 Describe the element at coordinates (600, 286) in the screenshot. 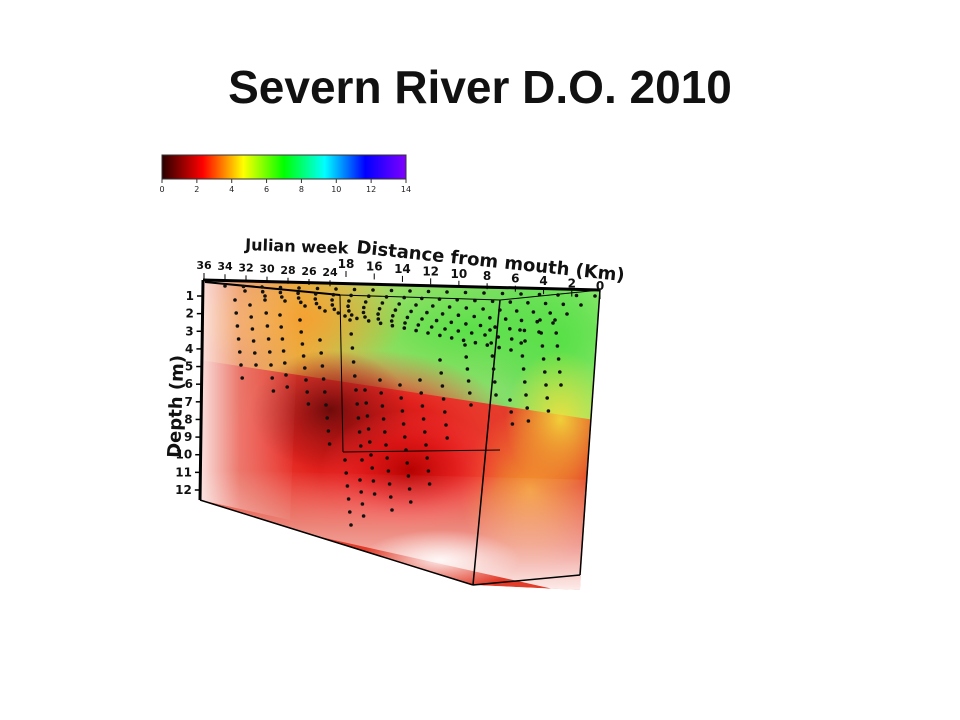

I see `distance-tick-label: 0` at that location.